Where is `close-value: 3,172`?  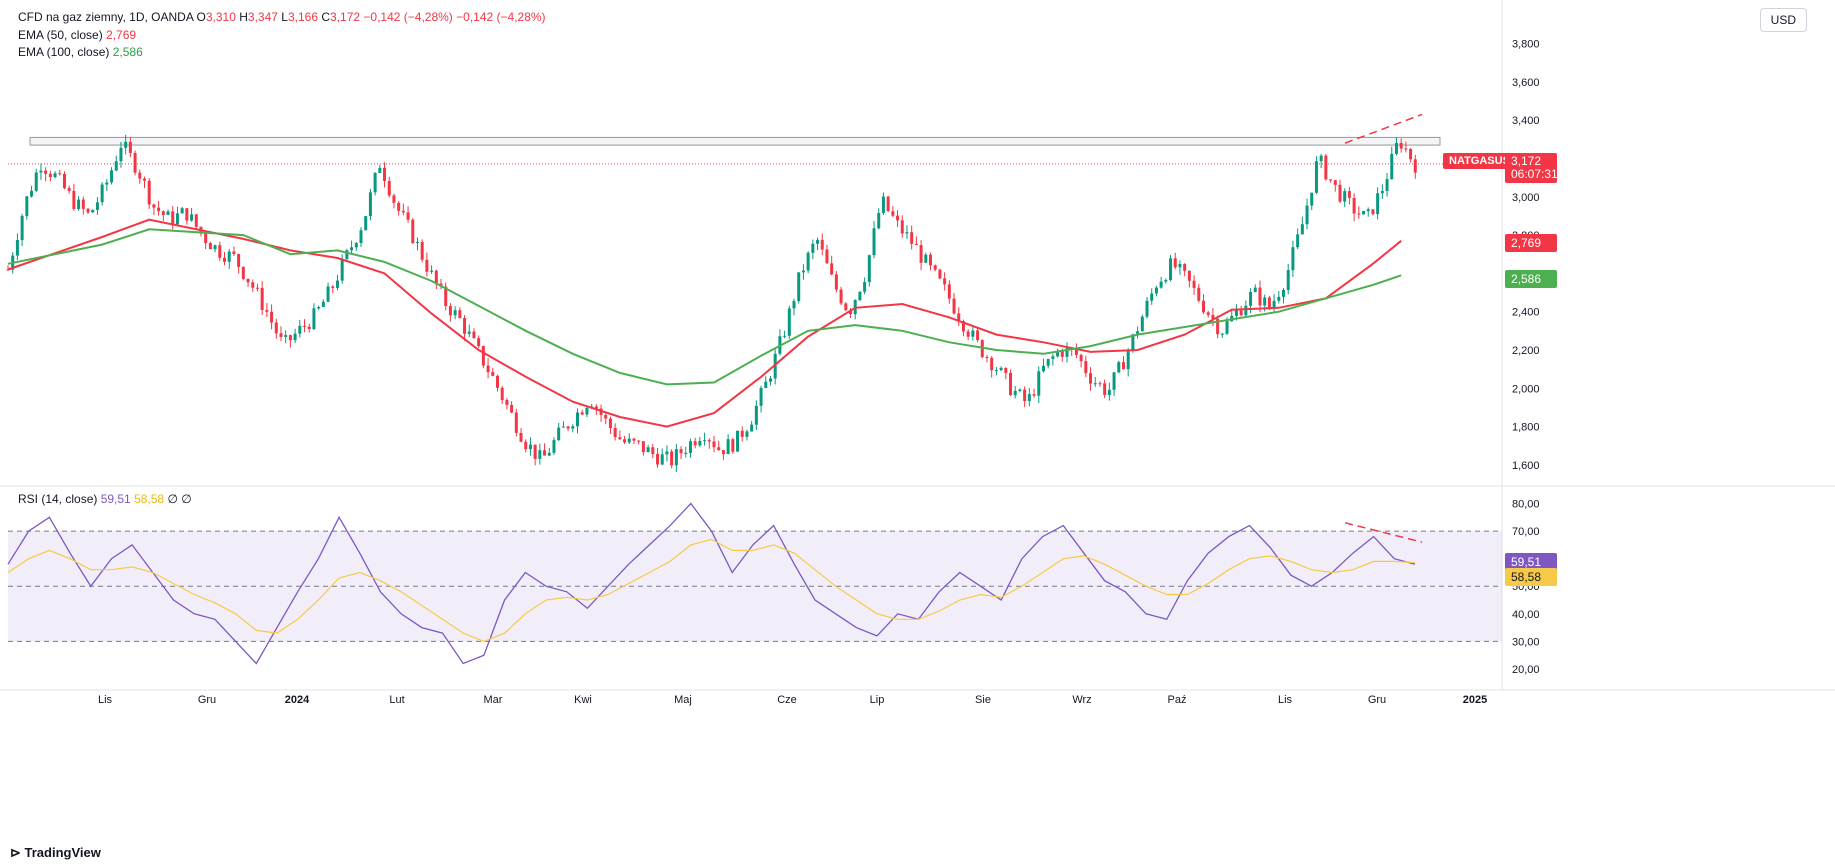
close-value: 3,172 is located at coordinates (345, 17).